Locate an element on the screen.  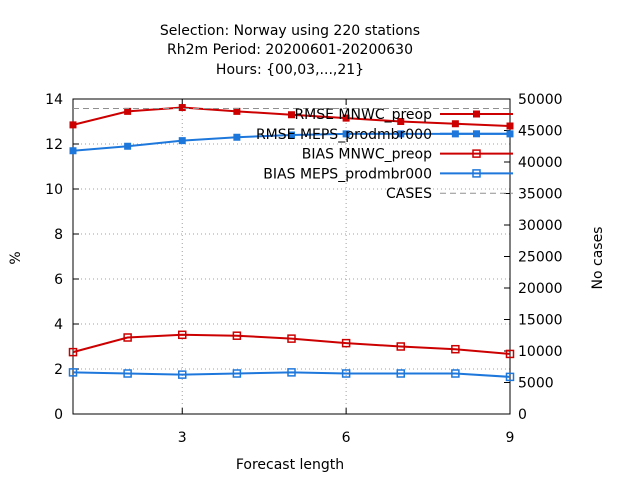
y2-axis-label: No cases is located at coordinates (598, 258).